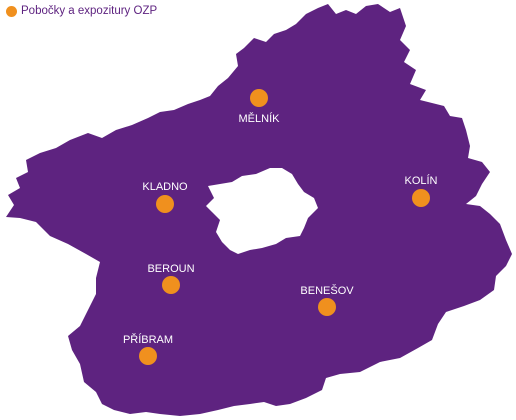 This screenshot has width=516, height=420. What do you see at coordinates (170, 269) in the screenshot?
I see `city-label-beroun: BEROUN` at bounding box center [170, 269].